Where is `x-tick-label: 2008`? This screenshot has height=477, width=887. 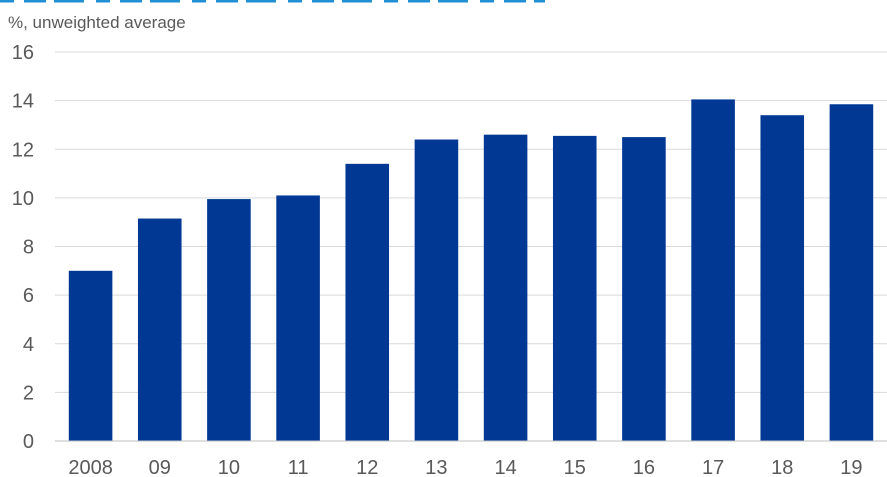
x-tick-label: 2008 is located at coordinates (90, 467).